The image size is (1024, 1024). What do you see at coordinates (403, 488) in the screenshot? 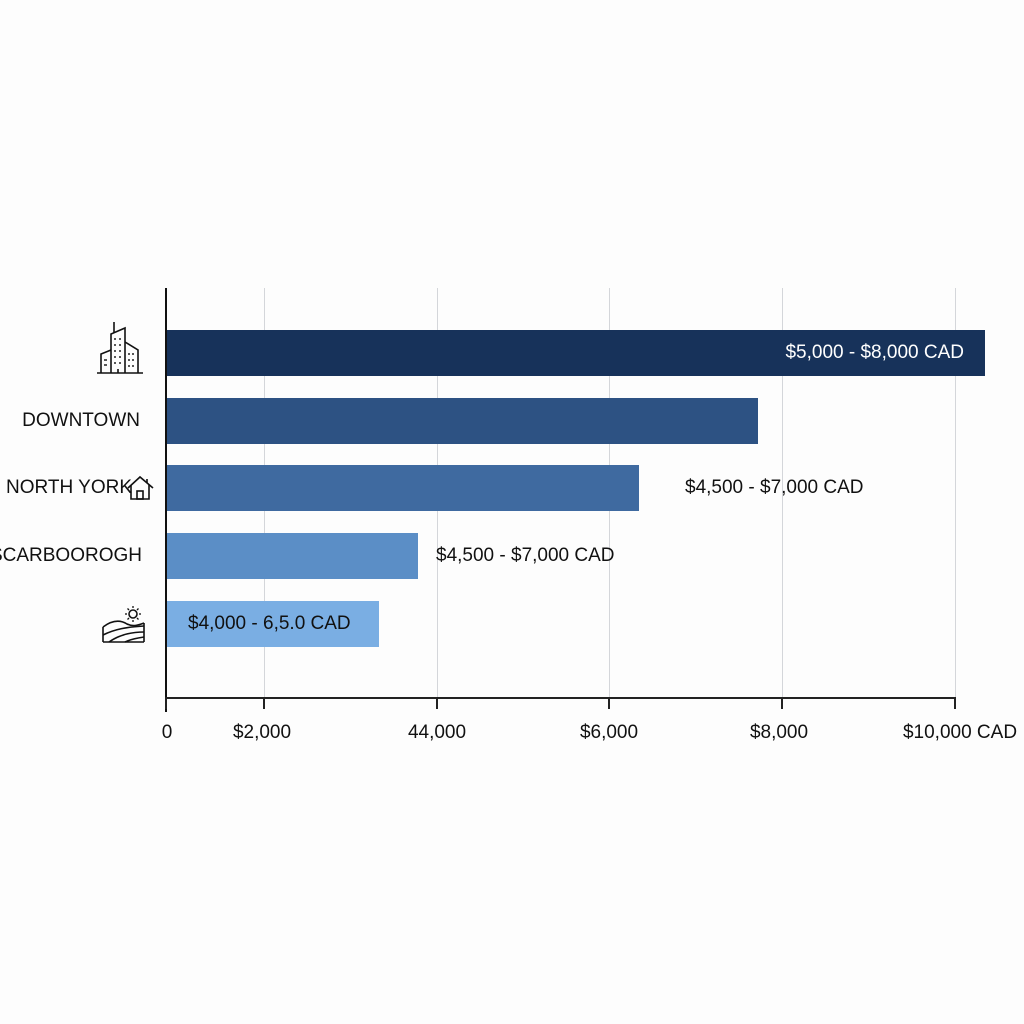
I see `bar-north-york` at bounding box center [403, 488].